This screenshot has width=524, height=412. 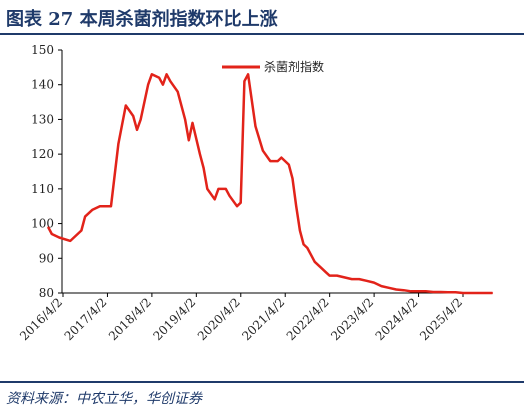 What do you see at coordinates (352, 319) in the screenshot?
I see `x-tick-label: 2023/4/2` at bounding box center [352, 319].